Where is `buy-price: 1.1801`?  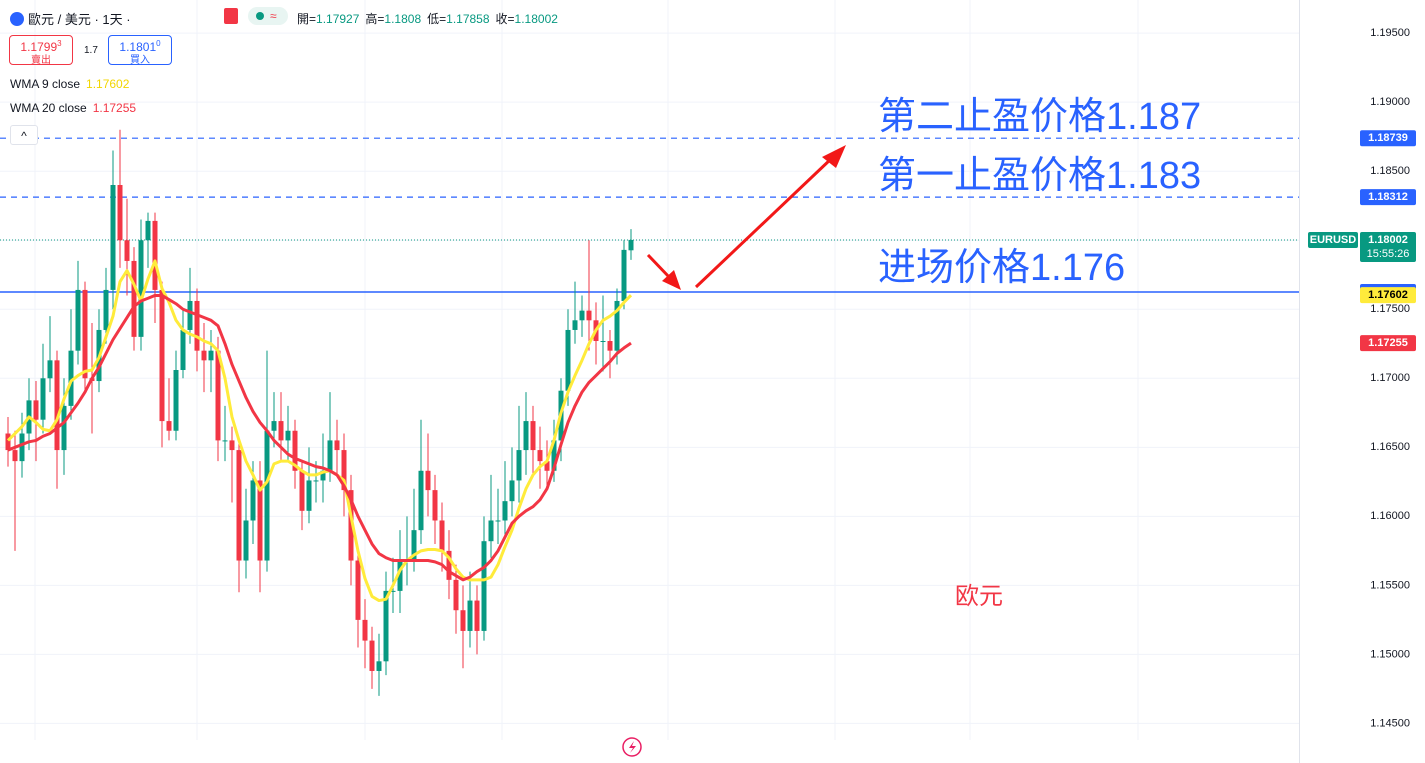 buy-price: 1.1801 is located at coordinates (138, 47).